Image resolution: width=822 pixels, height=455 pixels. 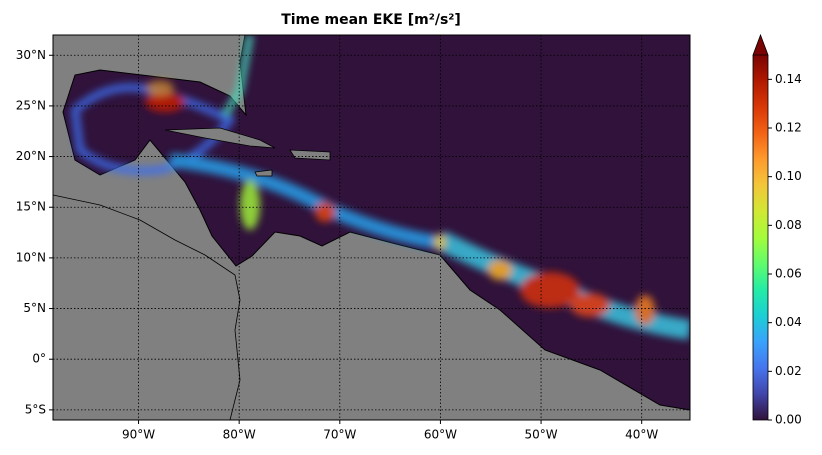 What do you see at coordinates (239, 435) in the screenshot?
I see `x-tick-label: 80°W` at bounding box center [239, 435].